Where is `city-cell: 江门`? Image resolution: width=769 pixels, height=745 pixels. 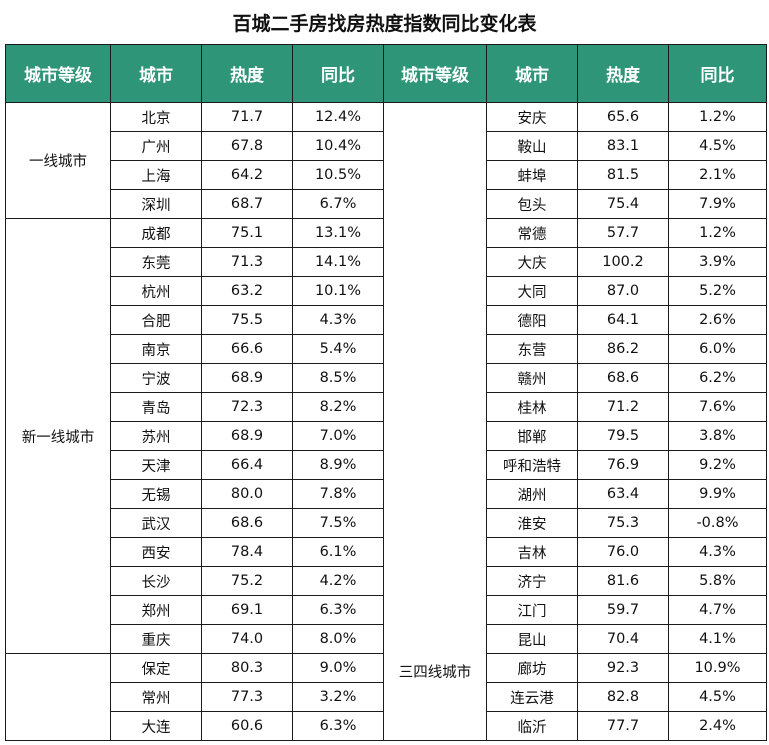 city-cell: 江门 is located at coordinates (532, 610).